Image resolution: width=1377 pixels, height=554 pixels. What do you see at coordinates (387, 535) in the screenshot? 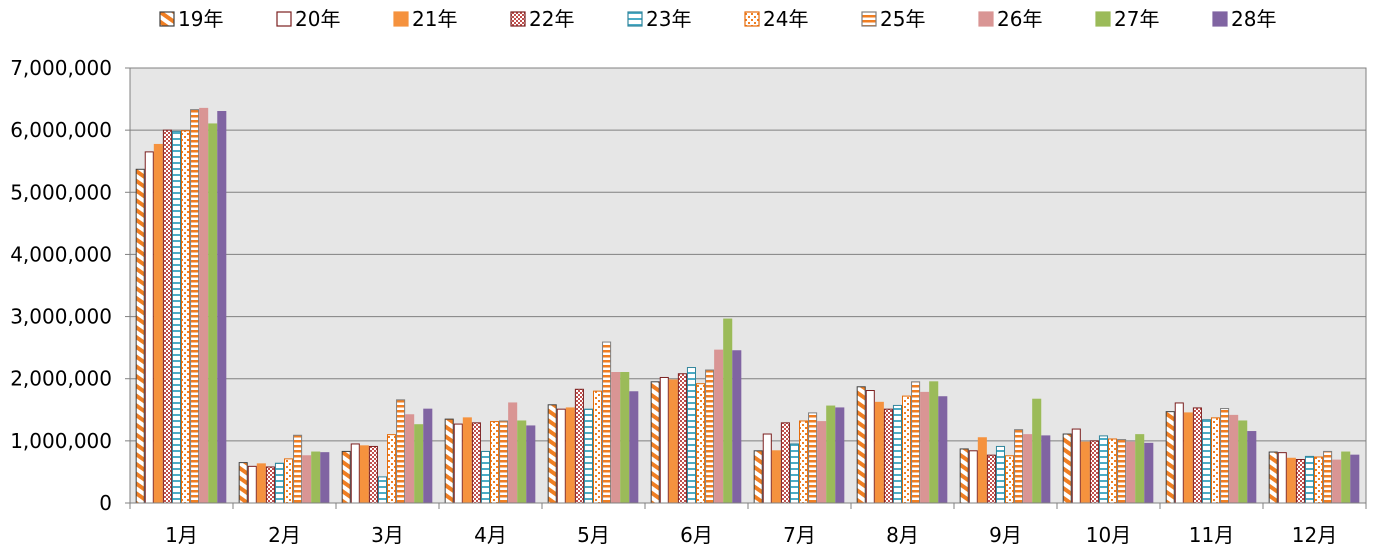
I see `x-tick-label: 3月` at bounding box center [387, 535].